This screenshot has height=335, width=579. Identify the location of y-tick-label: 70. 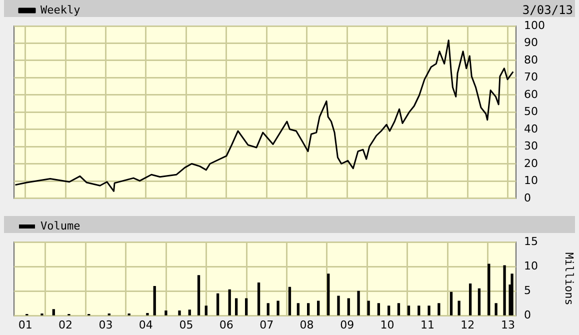
(531, 77).